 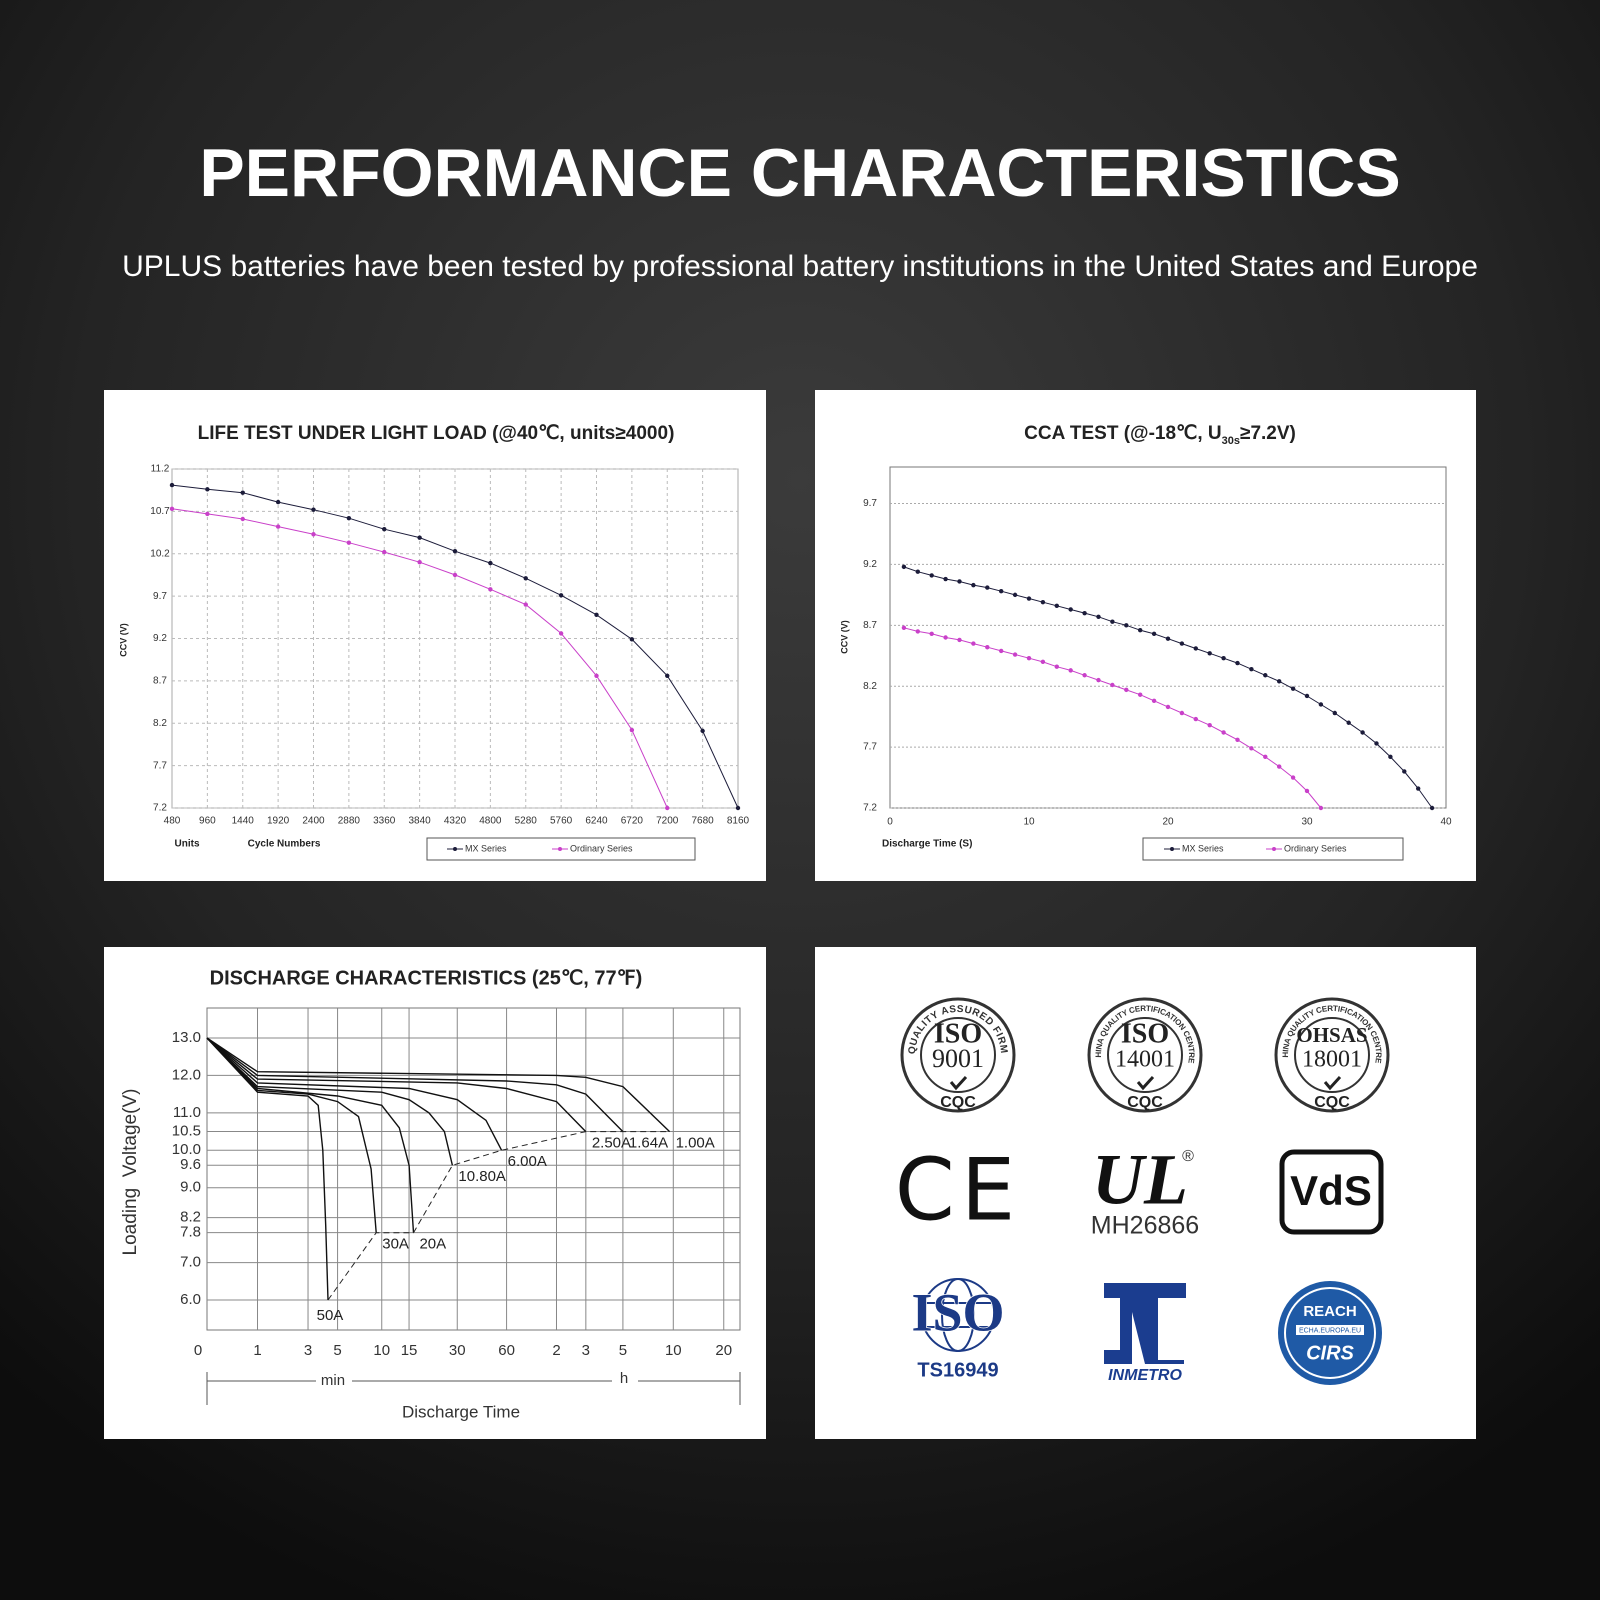 What do you see at coordinates (1123, 433) in the screenshot?
I see `title-text: CCA TEST (@-18℃, U` at bounding box center [1123, 433].